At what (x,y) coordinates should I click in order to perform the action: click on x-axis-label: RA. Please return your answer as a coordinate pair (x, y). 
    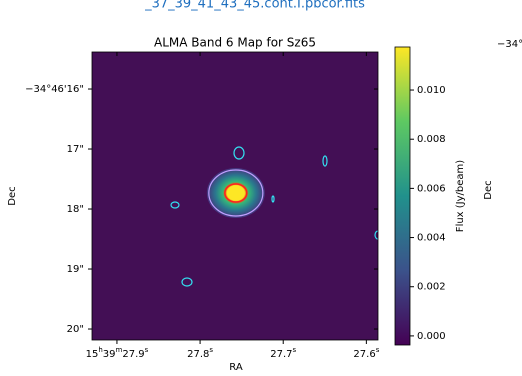
    Looking at the image, I should click on (236, 367).